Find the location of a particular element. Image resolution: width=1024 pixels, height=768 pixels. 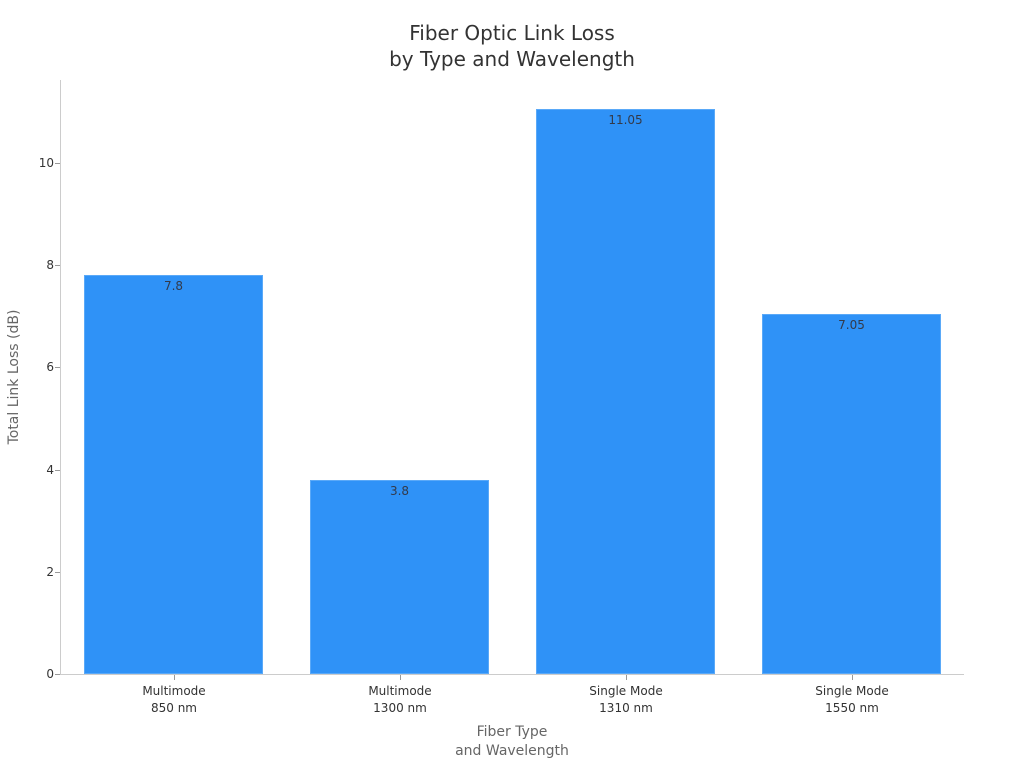

chart-title-line-1: Fiber Optic Link Loss is located at coordinates (512, 33).